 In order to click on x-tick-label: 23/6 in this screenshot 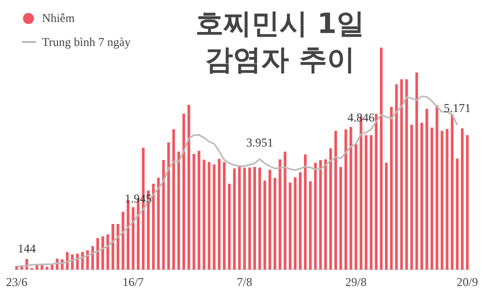, I will do `click(17, 281)`.